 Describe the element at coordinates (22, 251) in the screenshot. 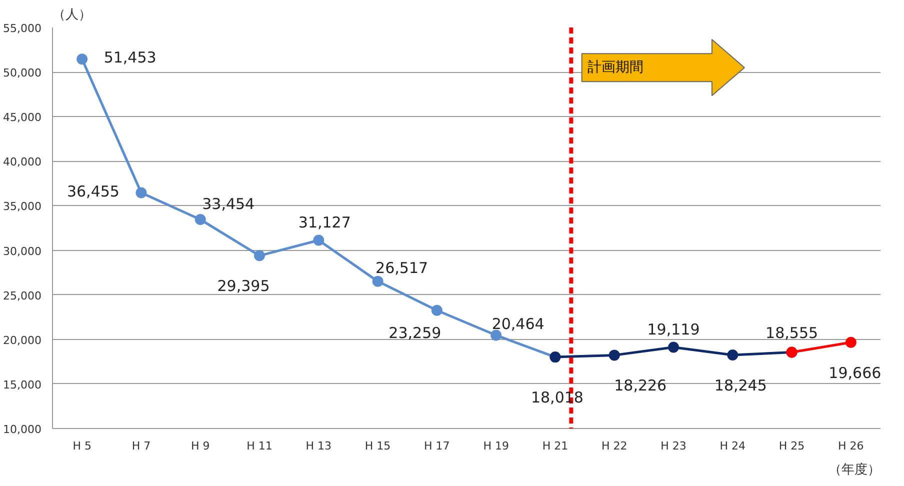

I see `y-tick-label: 30,000` at that location.